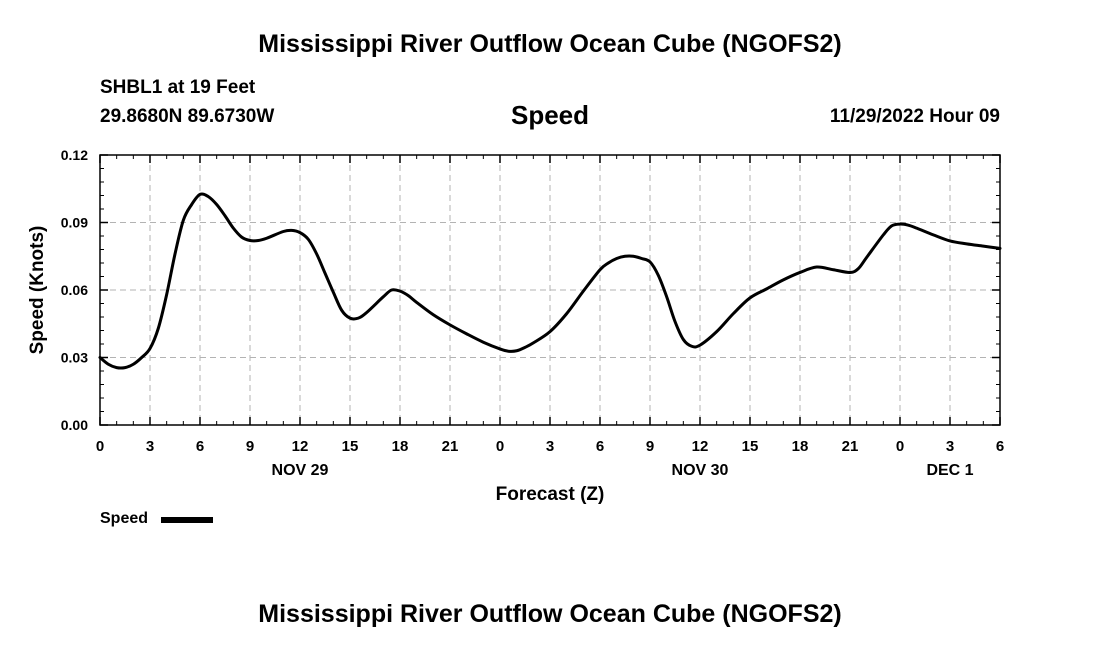  Describe the element at coordinates (178, 87) in the screenshot. I see `station-label: SHBL1 at 19 Feet` at that location.